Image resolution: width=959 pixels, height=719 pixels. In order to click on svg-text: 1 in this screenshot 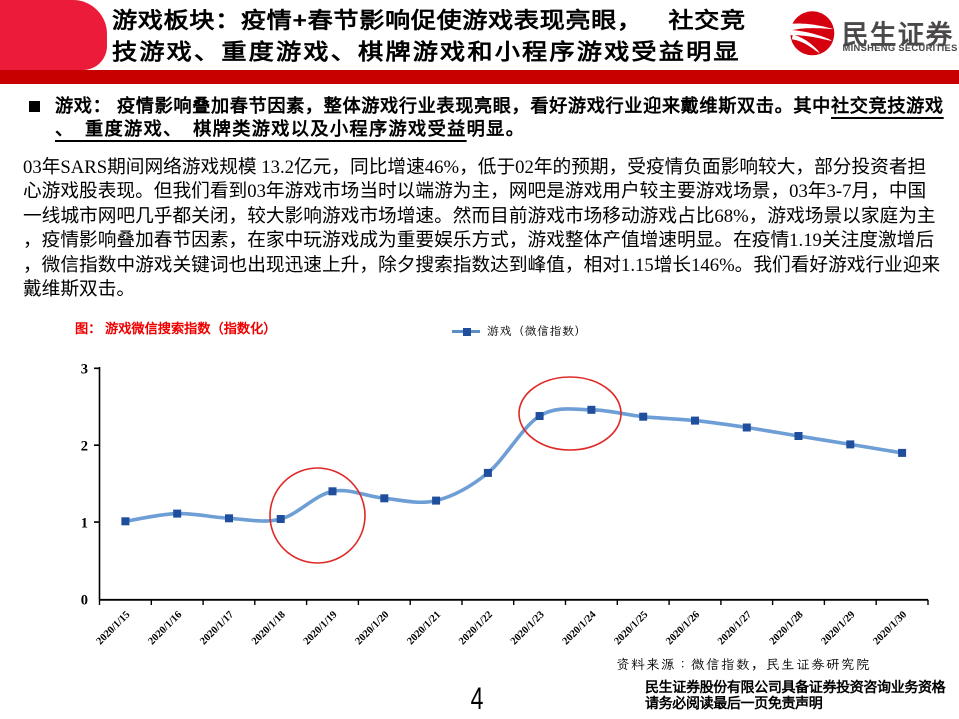, I will do `click(84, 524)`.